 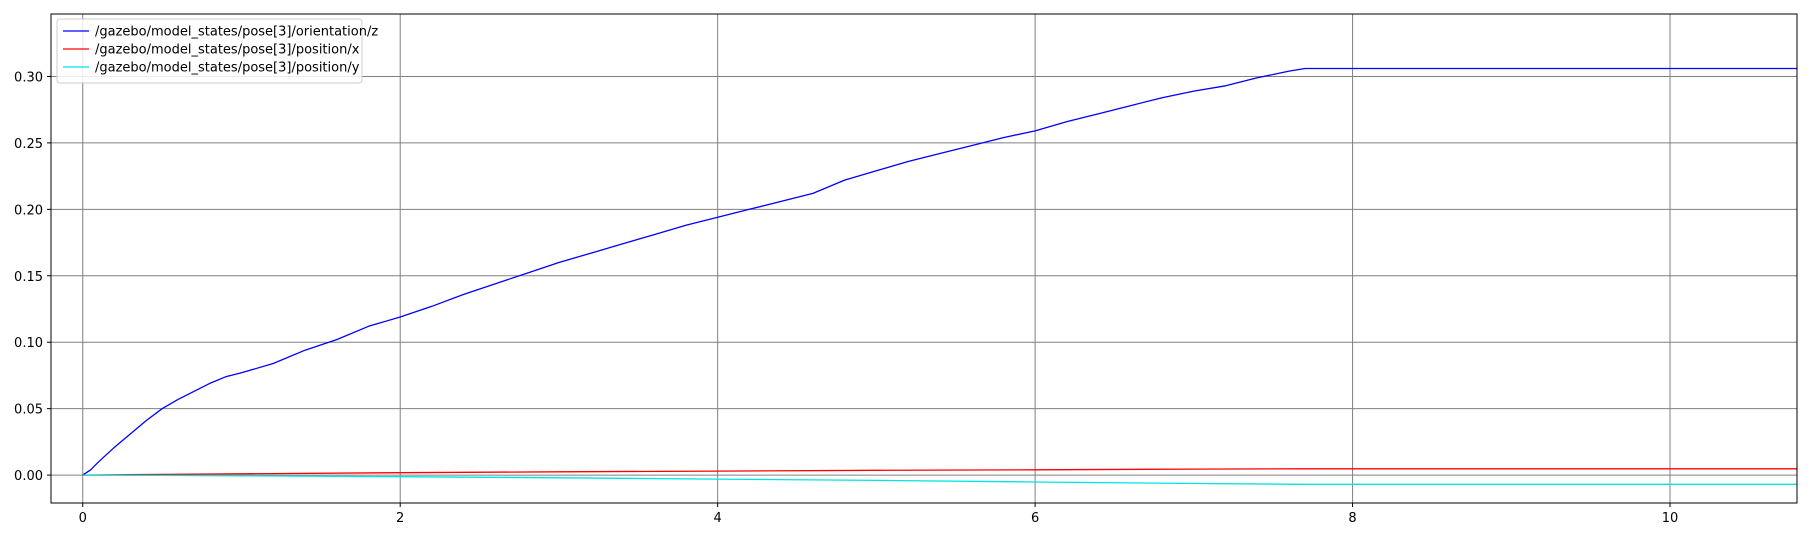 I want to click on legend-box, so click(x=209, y=51).